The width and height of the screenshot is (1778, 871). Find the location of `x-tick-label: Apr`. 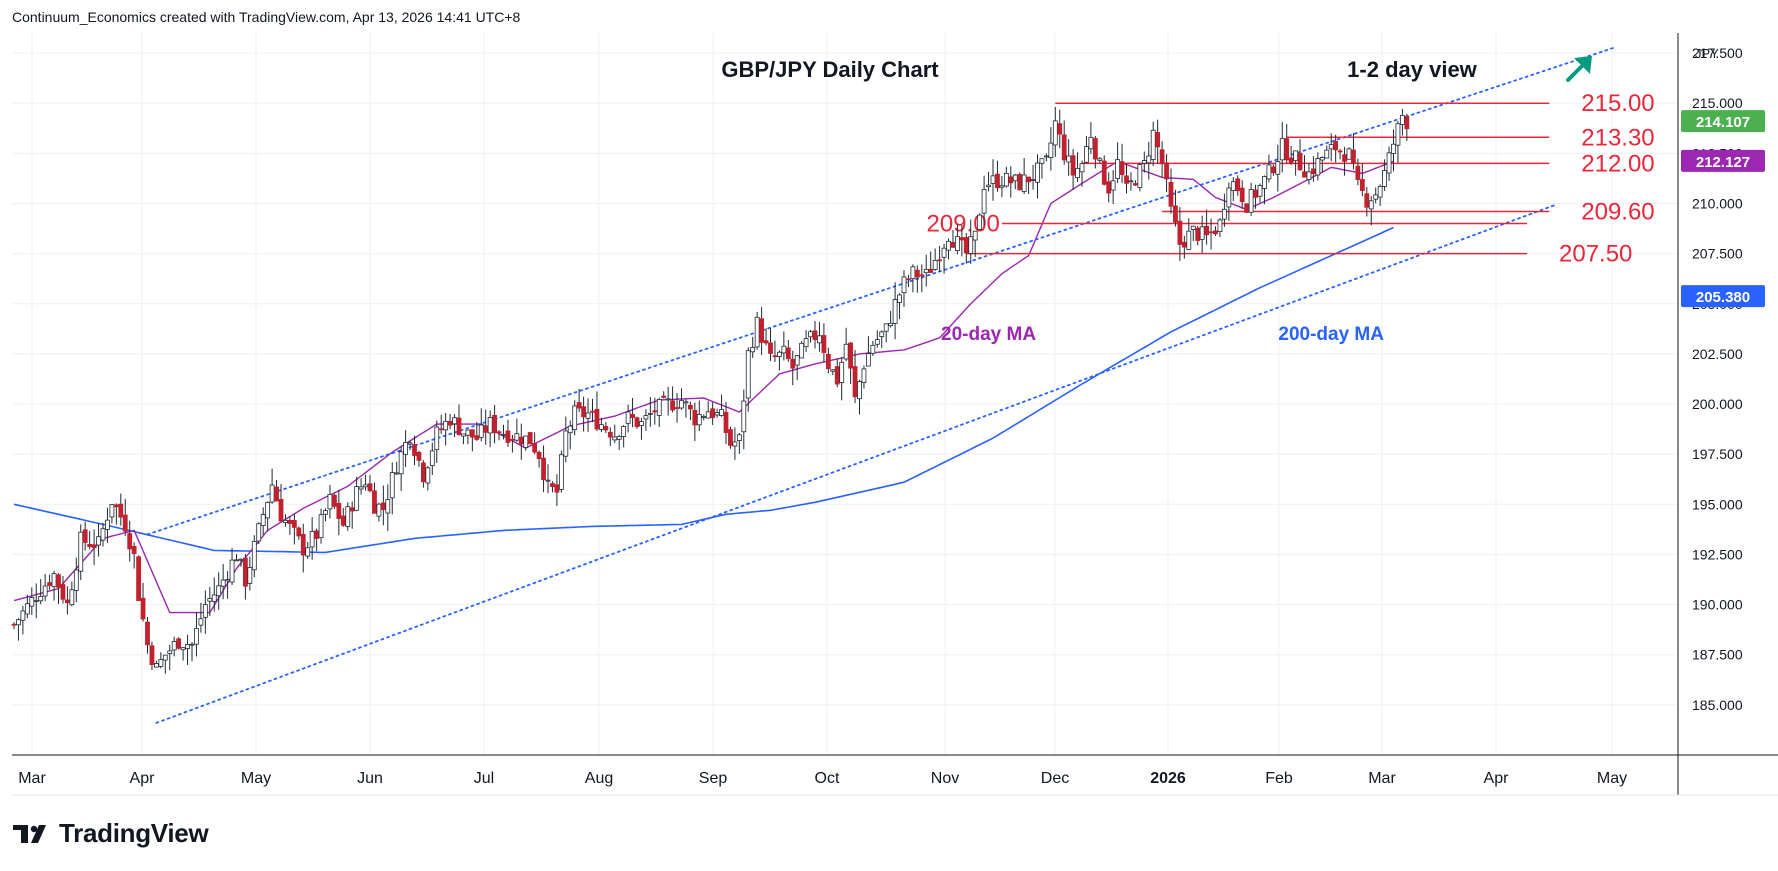

x-tick-label: Apr is located at coordinates (143, 778).